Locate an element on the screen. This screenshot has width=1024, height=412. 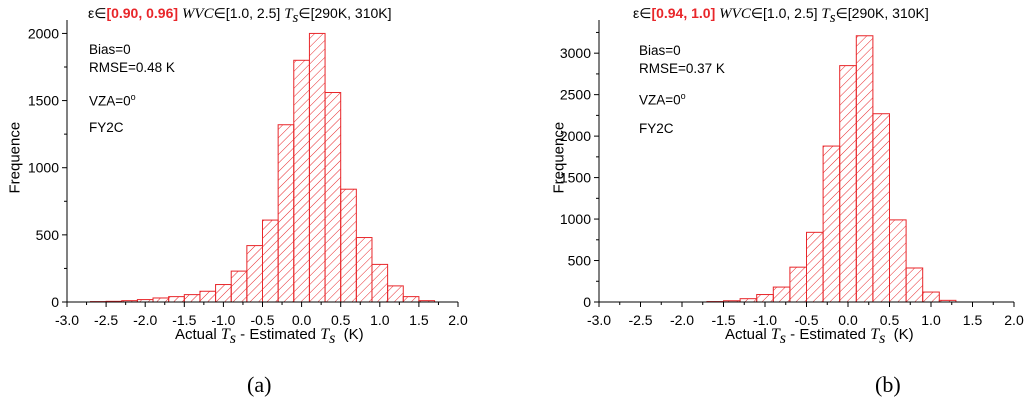
vza-degree: o is located at coordinates (683, 96).